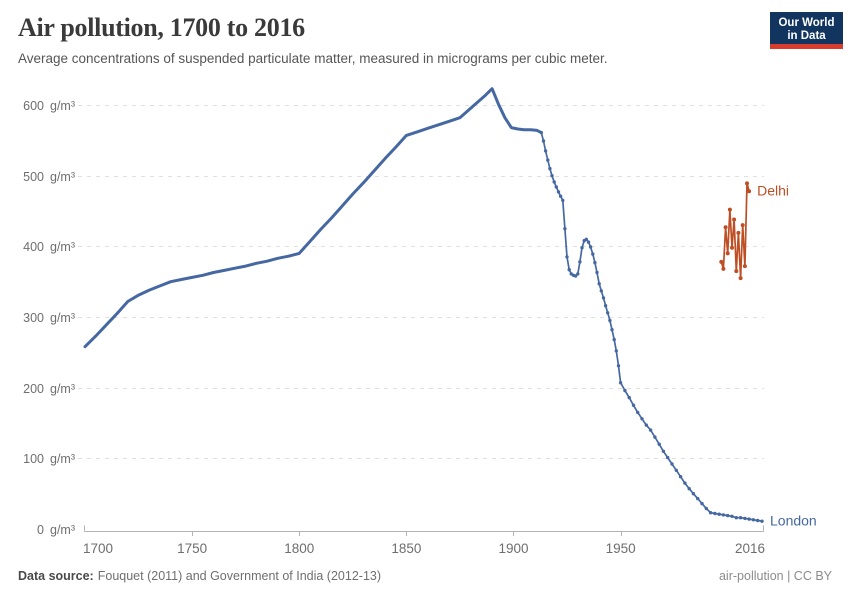 The height and width of the screenshot is (600, 850). I want to click on x-tick-label-2016: 2016, so click(750, 548).